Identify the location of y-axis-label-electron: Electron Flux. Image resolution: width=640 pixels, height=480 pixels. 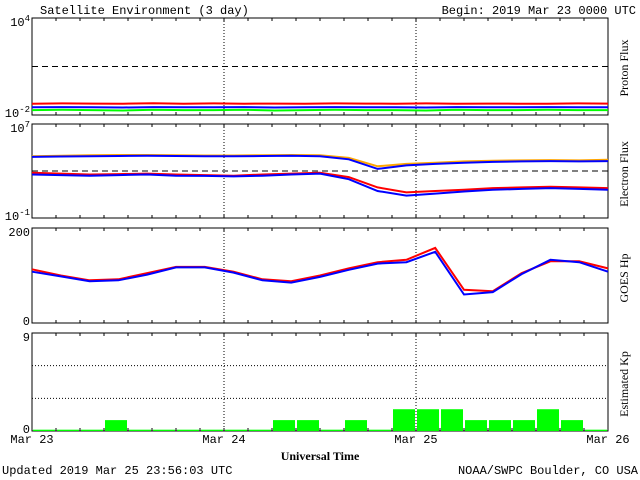
(624, 174).